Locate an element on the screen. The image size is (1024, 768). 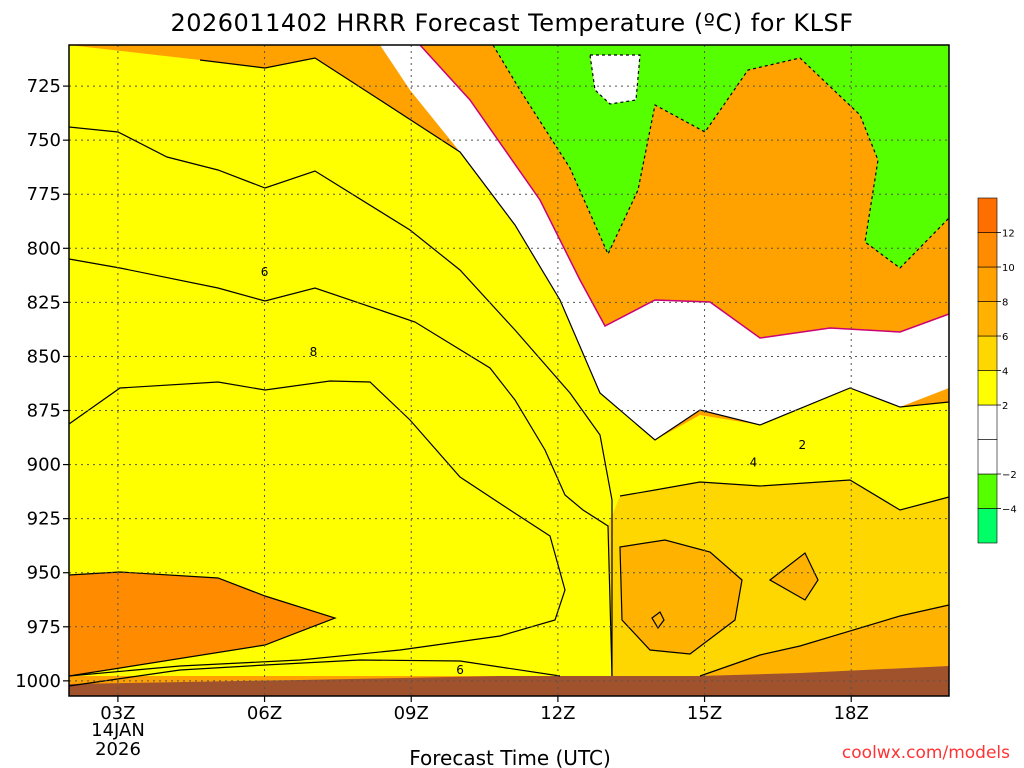
y-tick-label-8: 925 is located at coordinates (44, 519).